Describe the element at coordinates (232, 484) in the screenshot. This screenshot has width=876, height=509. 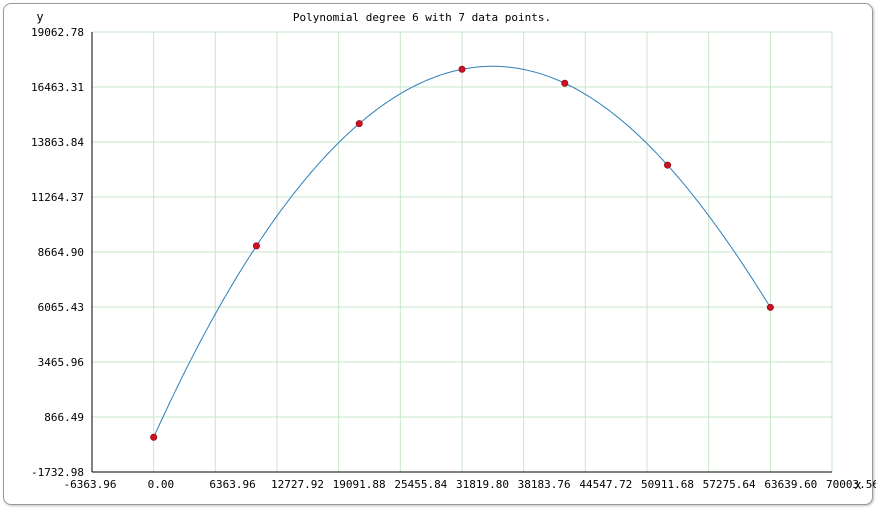
I see `x-tick-label-2: 6363.96` at that location.